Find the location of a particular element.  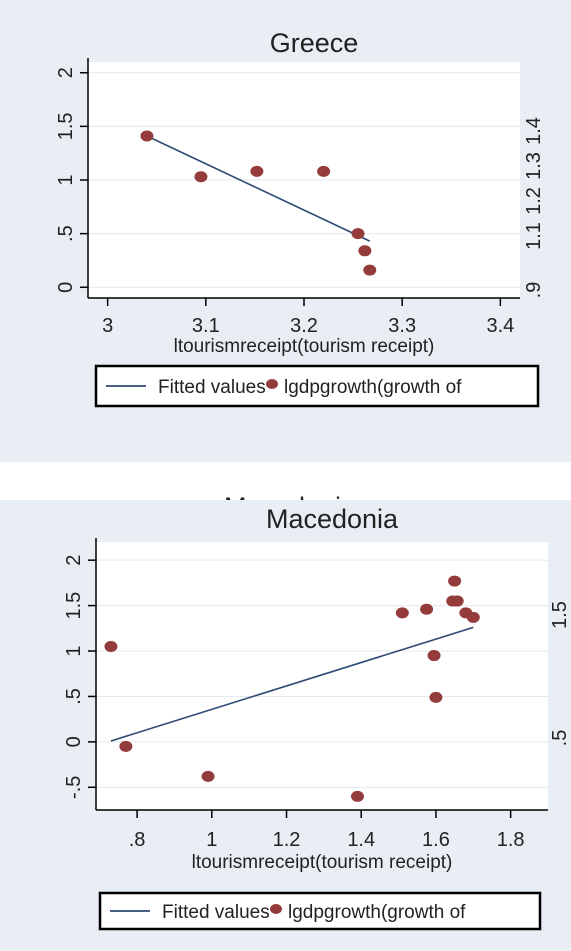

x-tick-label: 1 is located at coordinates (211, 840).